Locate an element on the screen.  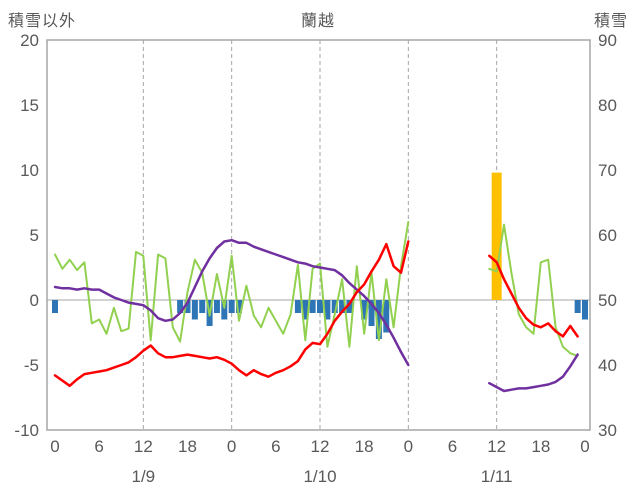
date-label: 1/9 is located at coordinates (144, 476).